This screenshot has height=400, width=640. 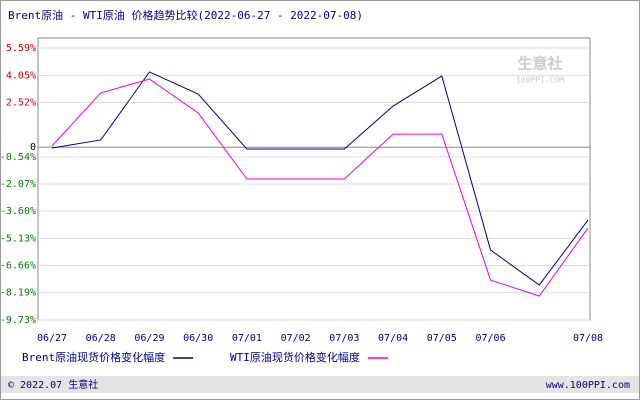 What do you see at coordinates (588, 338) in the screenshot?
I see `x-tick-label: 07/08` at bounding box center [588, 338].